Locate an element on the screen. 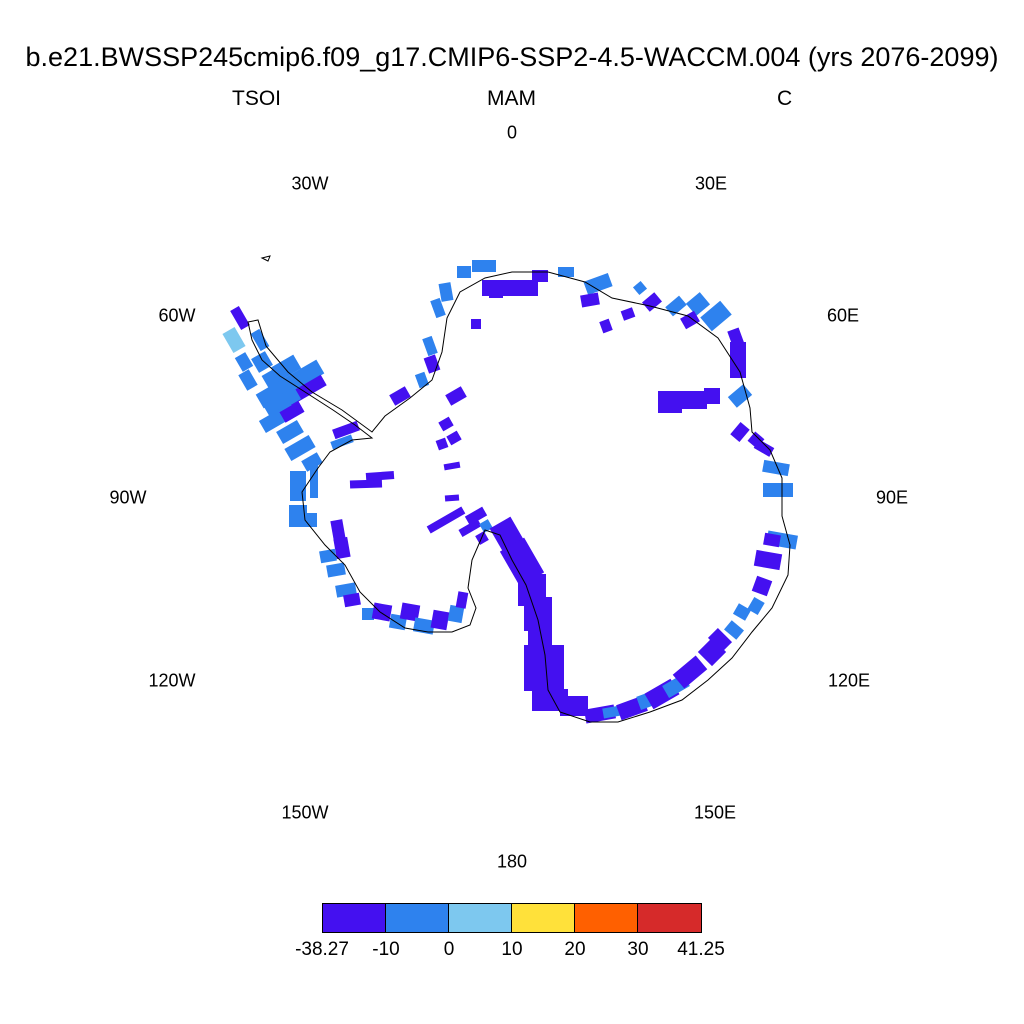  lon-label-120e: 120E is located at coordinates (849, 680).